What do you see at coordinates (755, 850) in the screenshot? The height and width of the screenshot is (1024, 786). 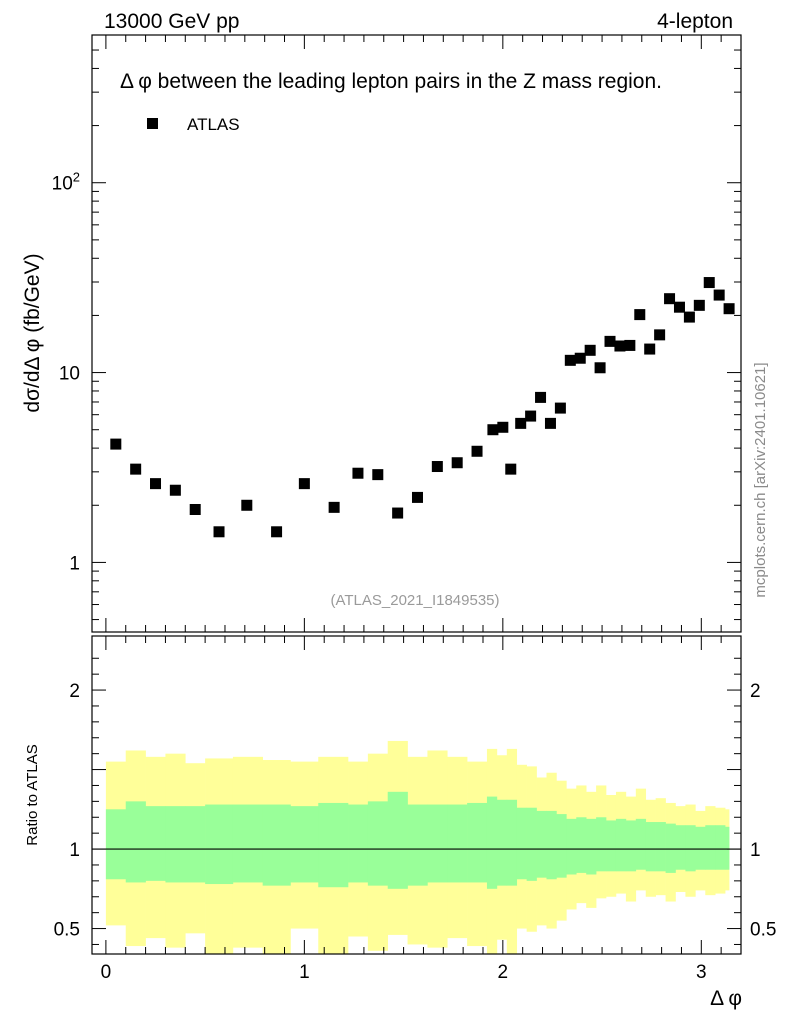 I see `ratio-y-tick-label-right: 1` at bounding box center [755, 850].